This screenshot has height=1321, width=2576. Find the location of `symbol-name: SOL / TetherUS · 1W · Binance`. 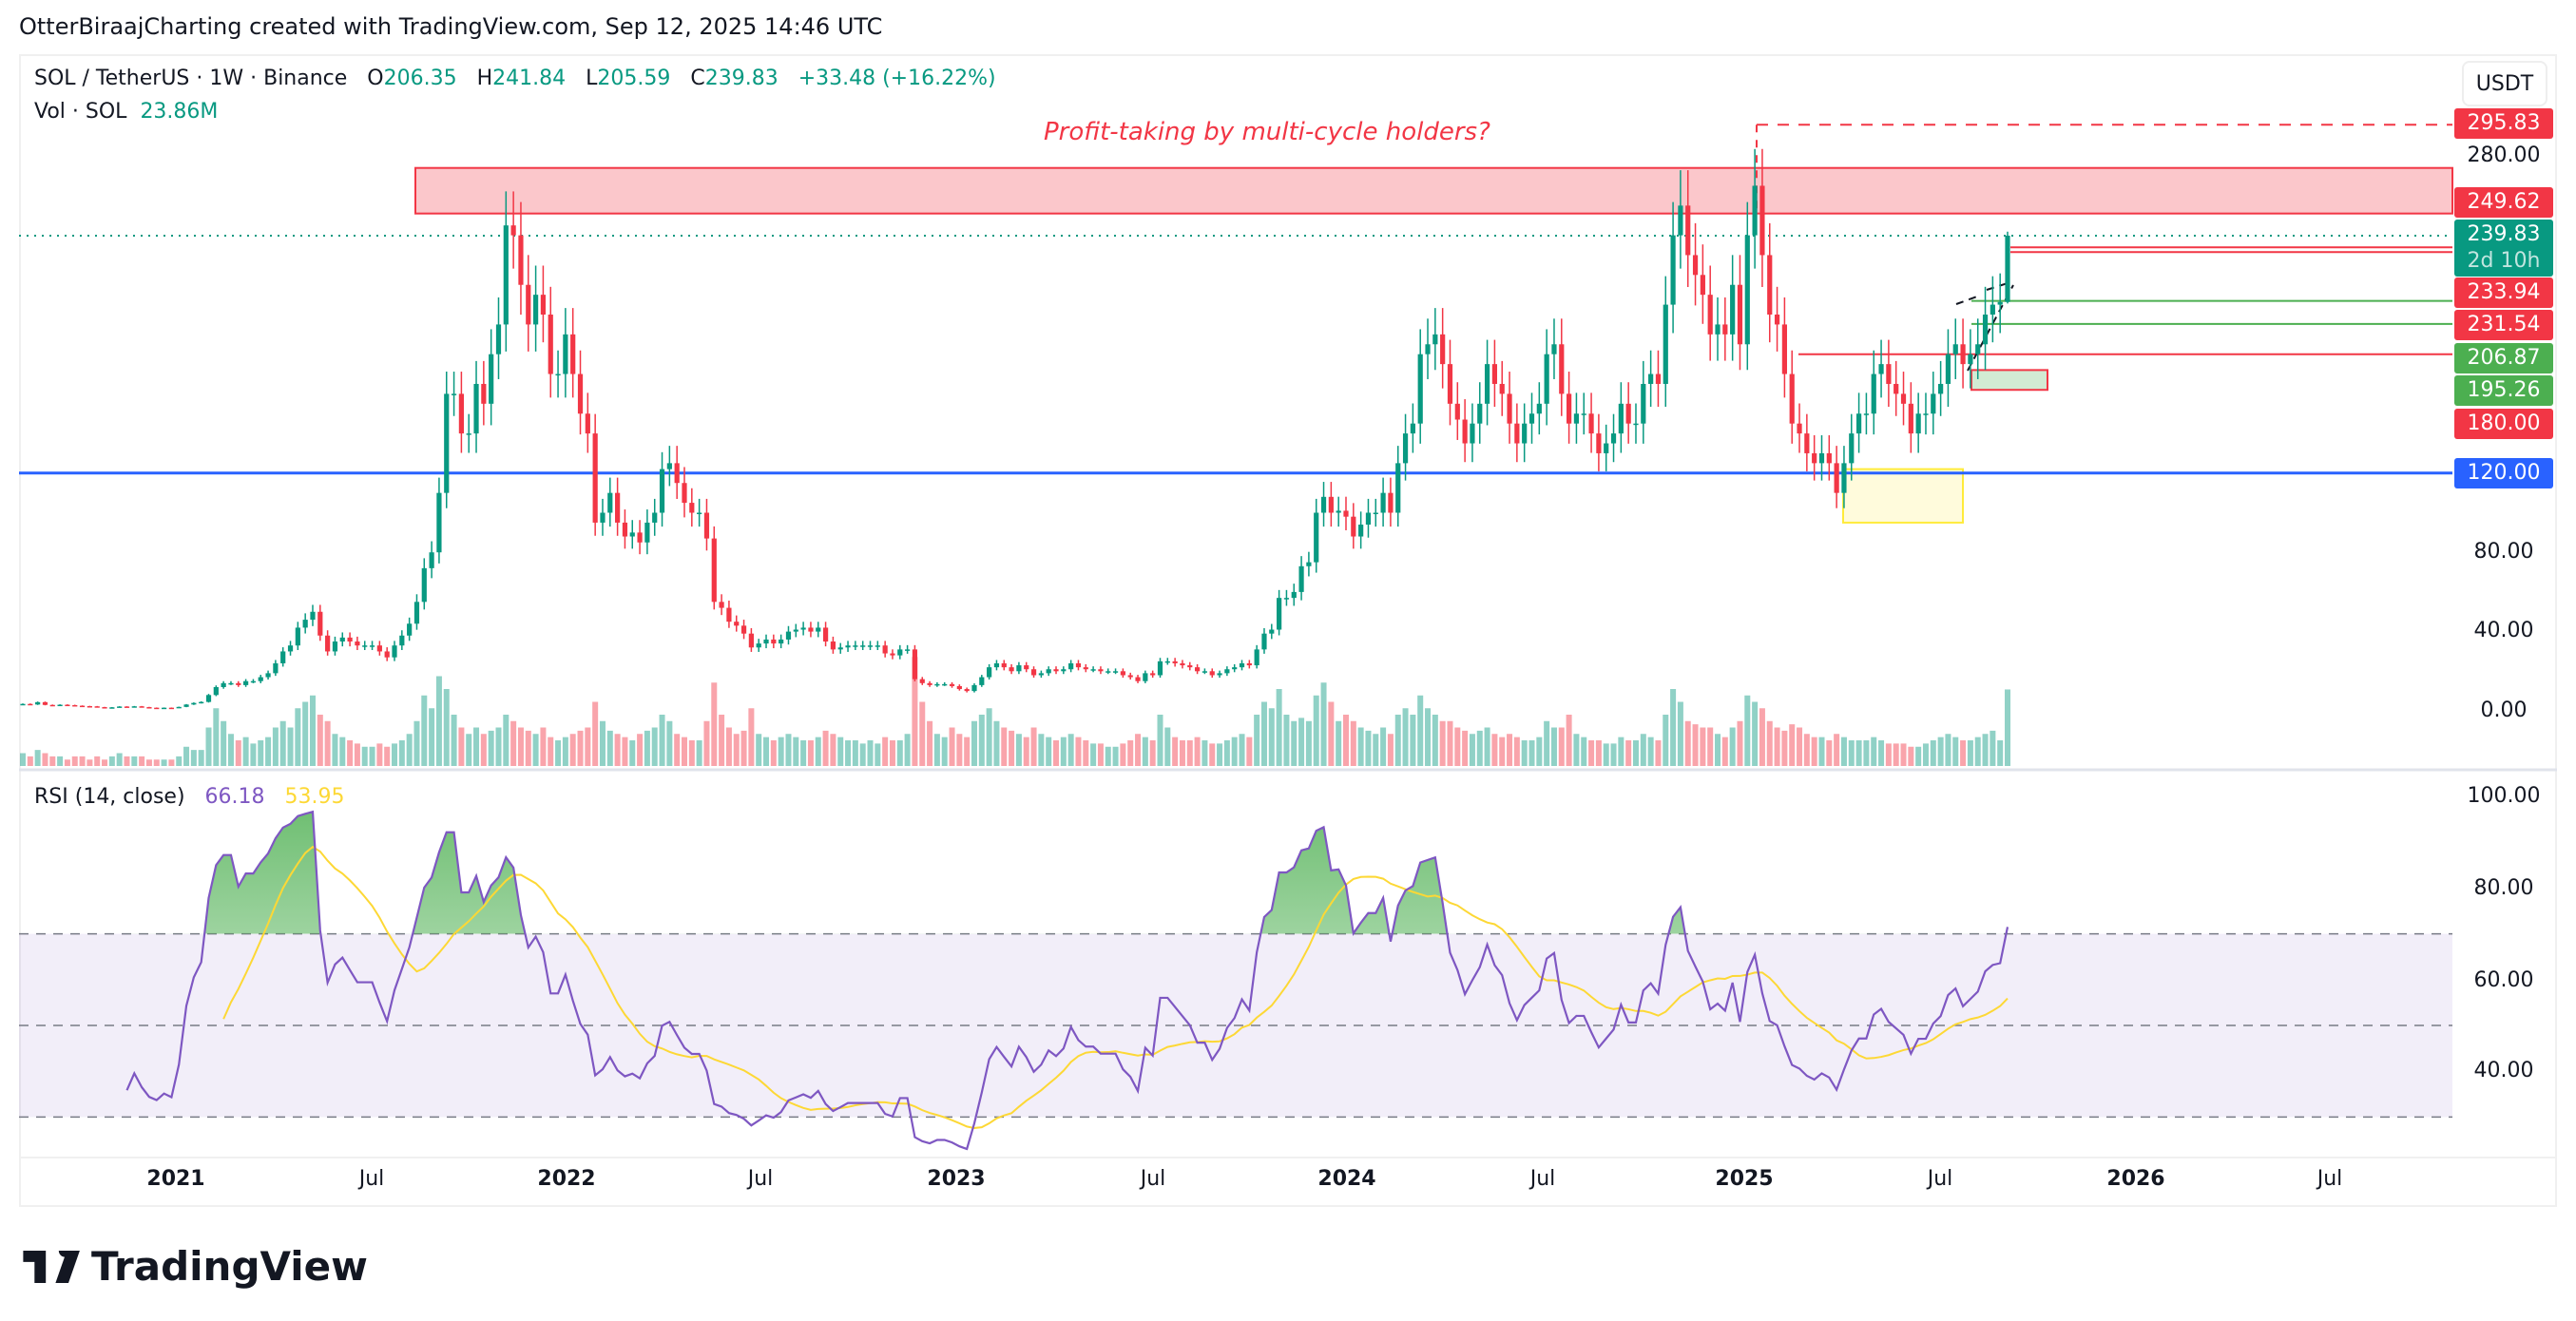

symbol-name: SOL / TetherUS · 1W · Binance is located at coordinates (191, 78).